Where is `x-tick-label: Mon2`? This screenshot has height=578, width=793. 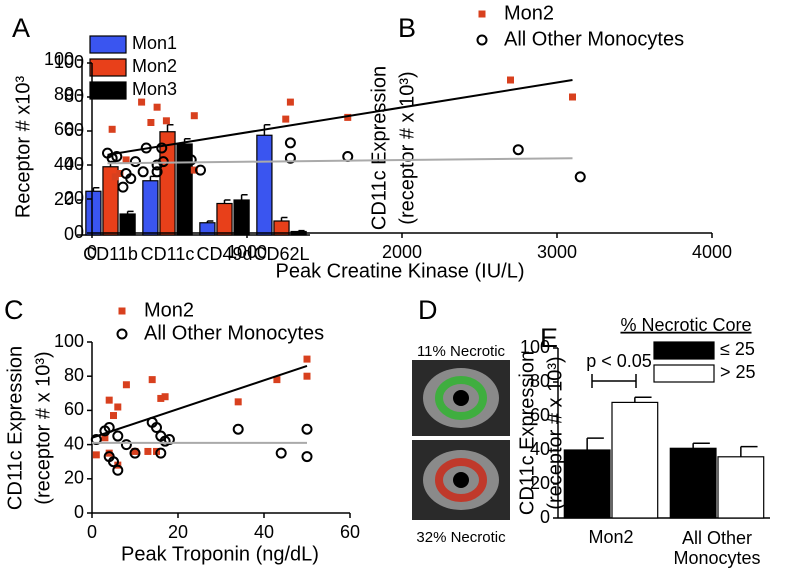
x-tick-label: Mon2 is located at coordinates (610, 537).